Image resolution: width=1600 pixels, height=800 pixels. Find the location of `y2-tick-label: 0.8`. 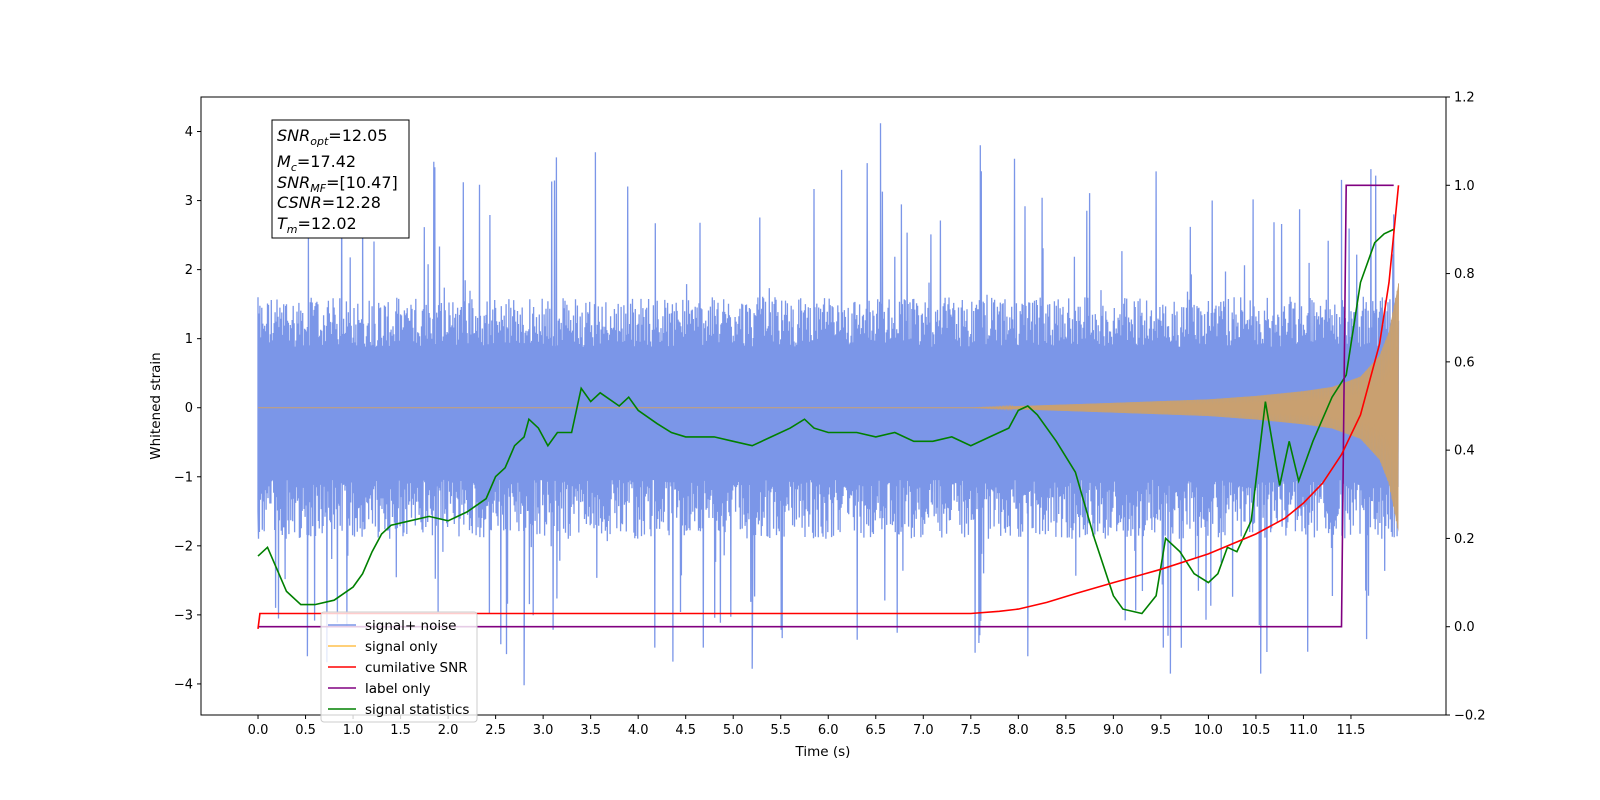

y2-tick-label: 0.8 is located at coordinates (1464, 274).